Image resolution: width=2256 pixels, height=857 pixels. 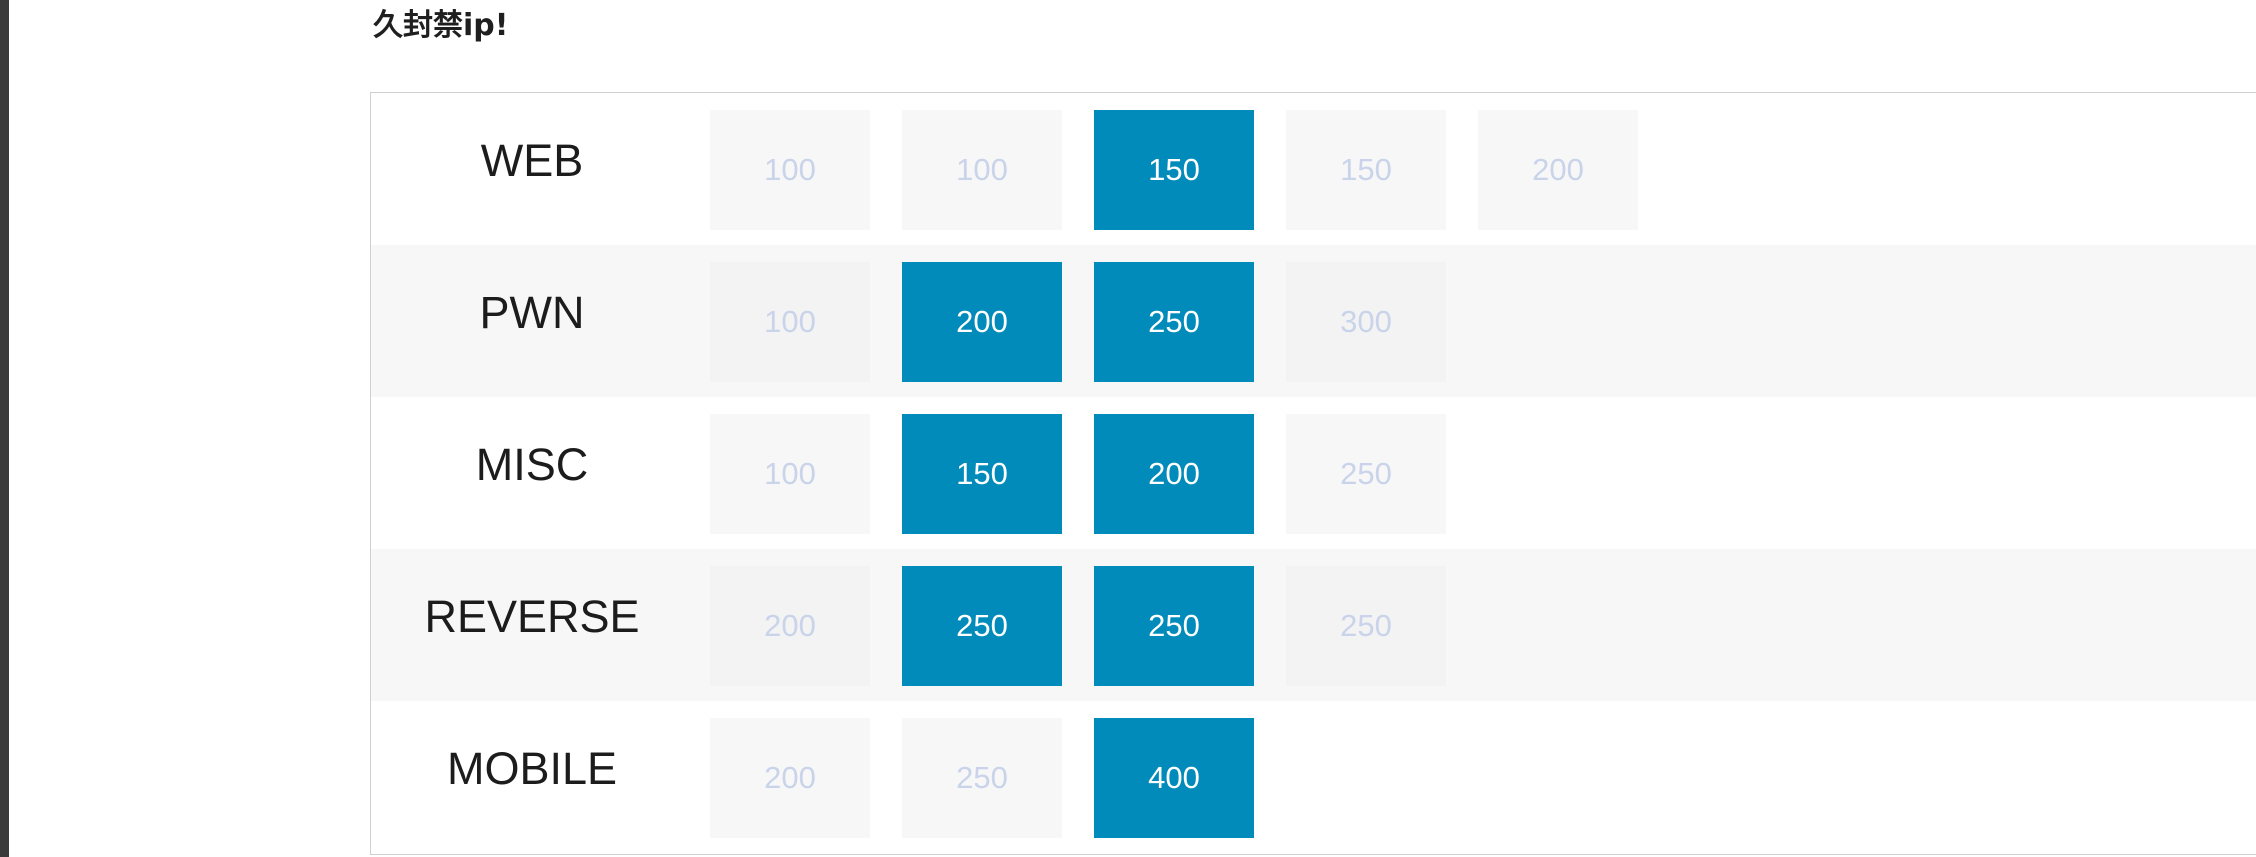 What do you see at coordinates (1313, 777) in the screenshot?
I see `category-row-mobile: MOBILE 200 250 400` at bounding box center [1313, 777].